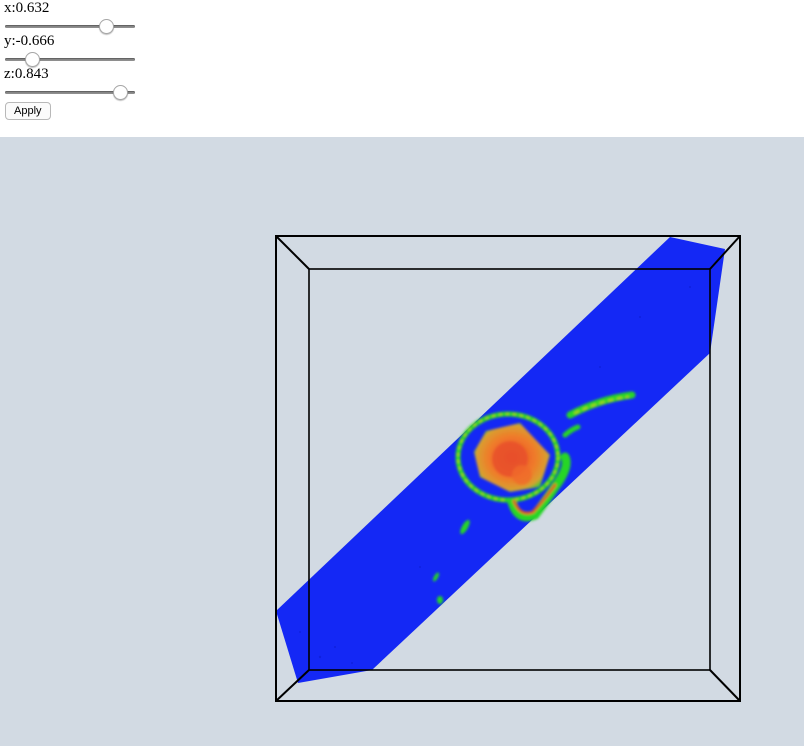  Describe the element at coordinates (534, 497) in the screenshot. I see `green-features` at that location.